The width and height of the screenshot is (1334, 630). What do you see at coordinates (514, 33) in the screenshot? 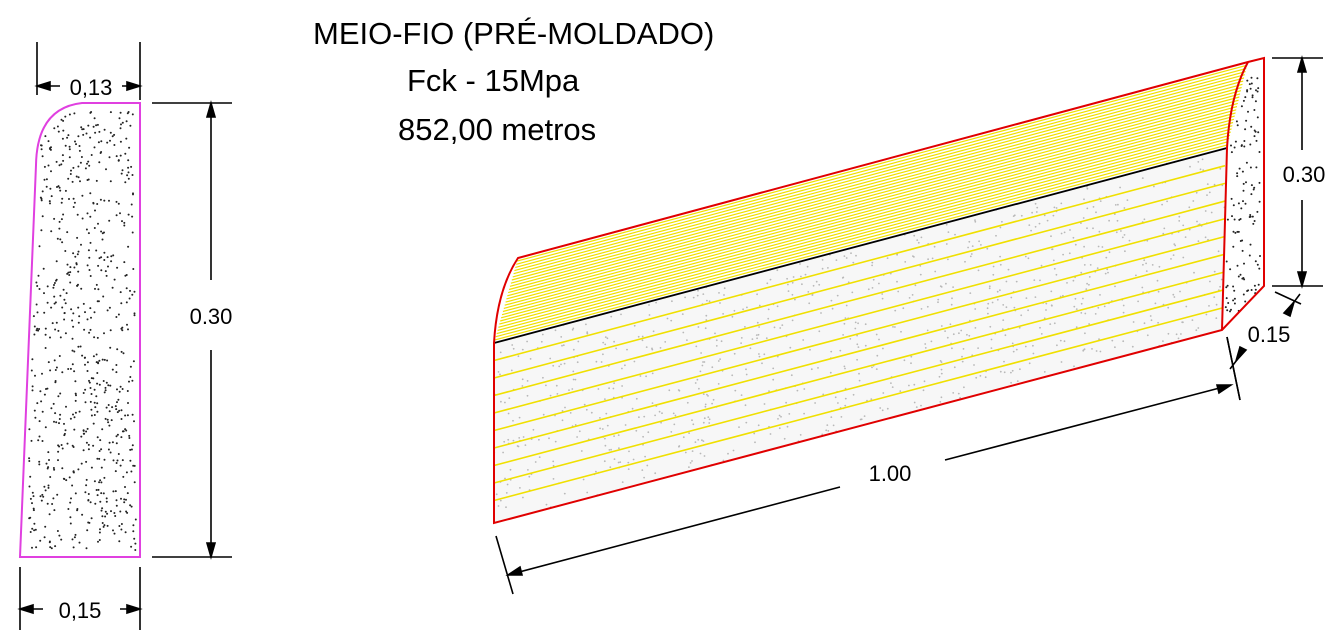
I see `drawing-title: MEIO-FIO (PRÉ-MOLDADO)` at bounding box center [514, 33].